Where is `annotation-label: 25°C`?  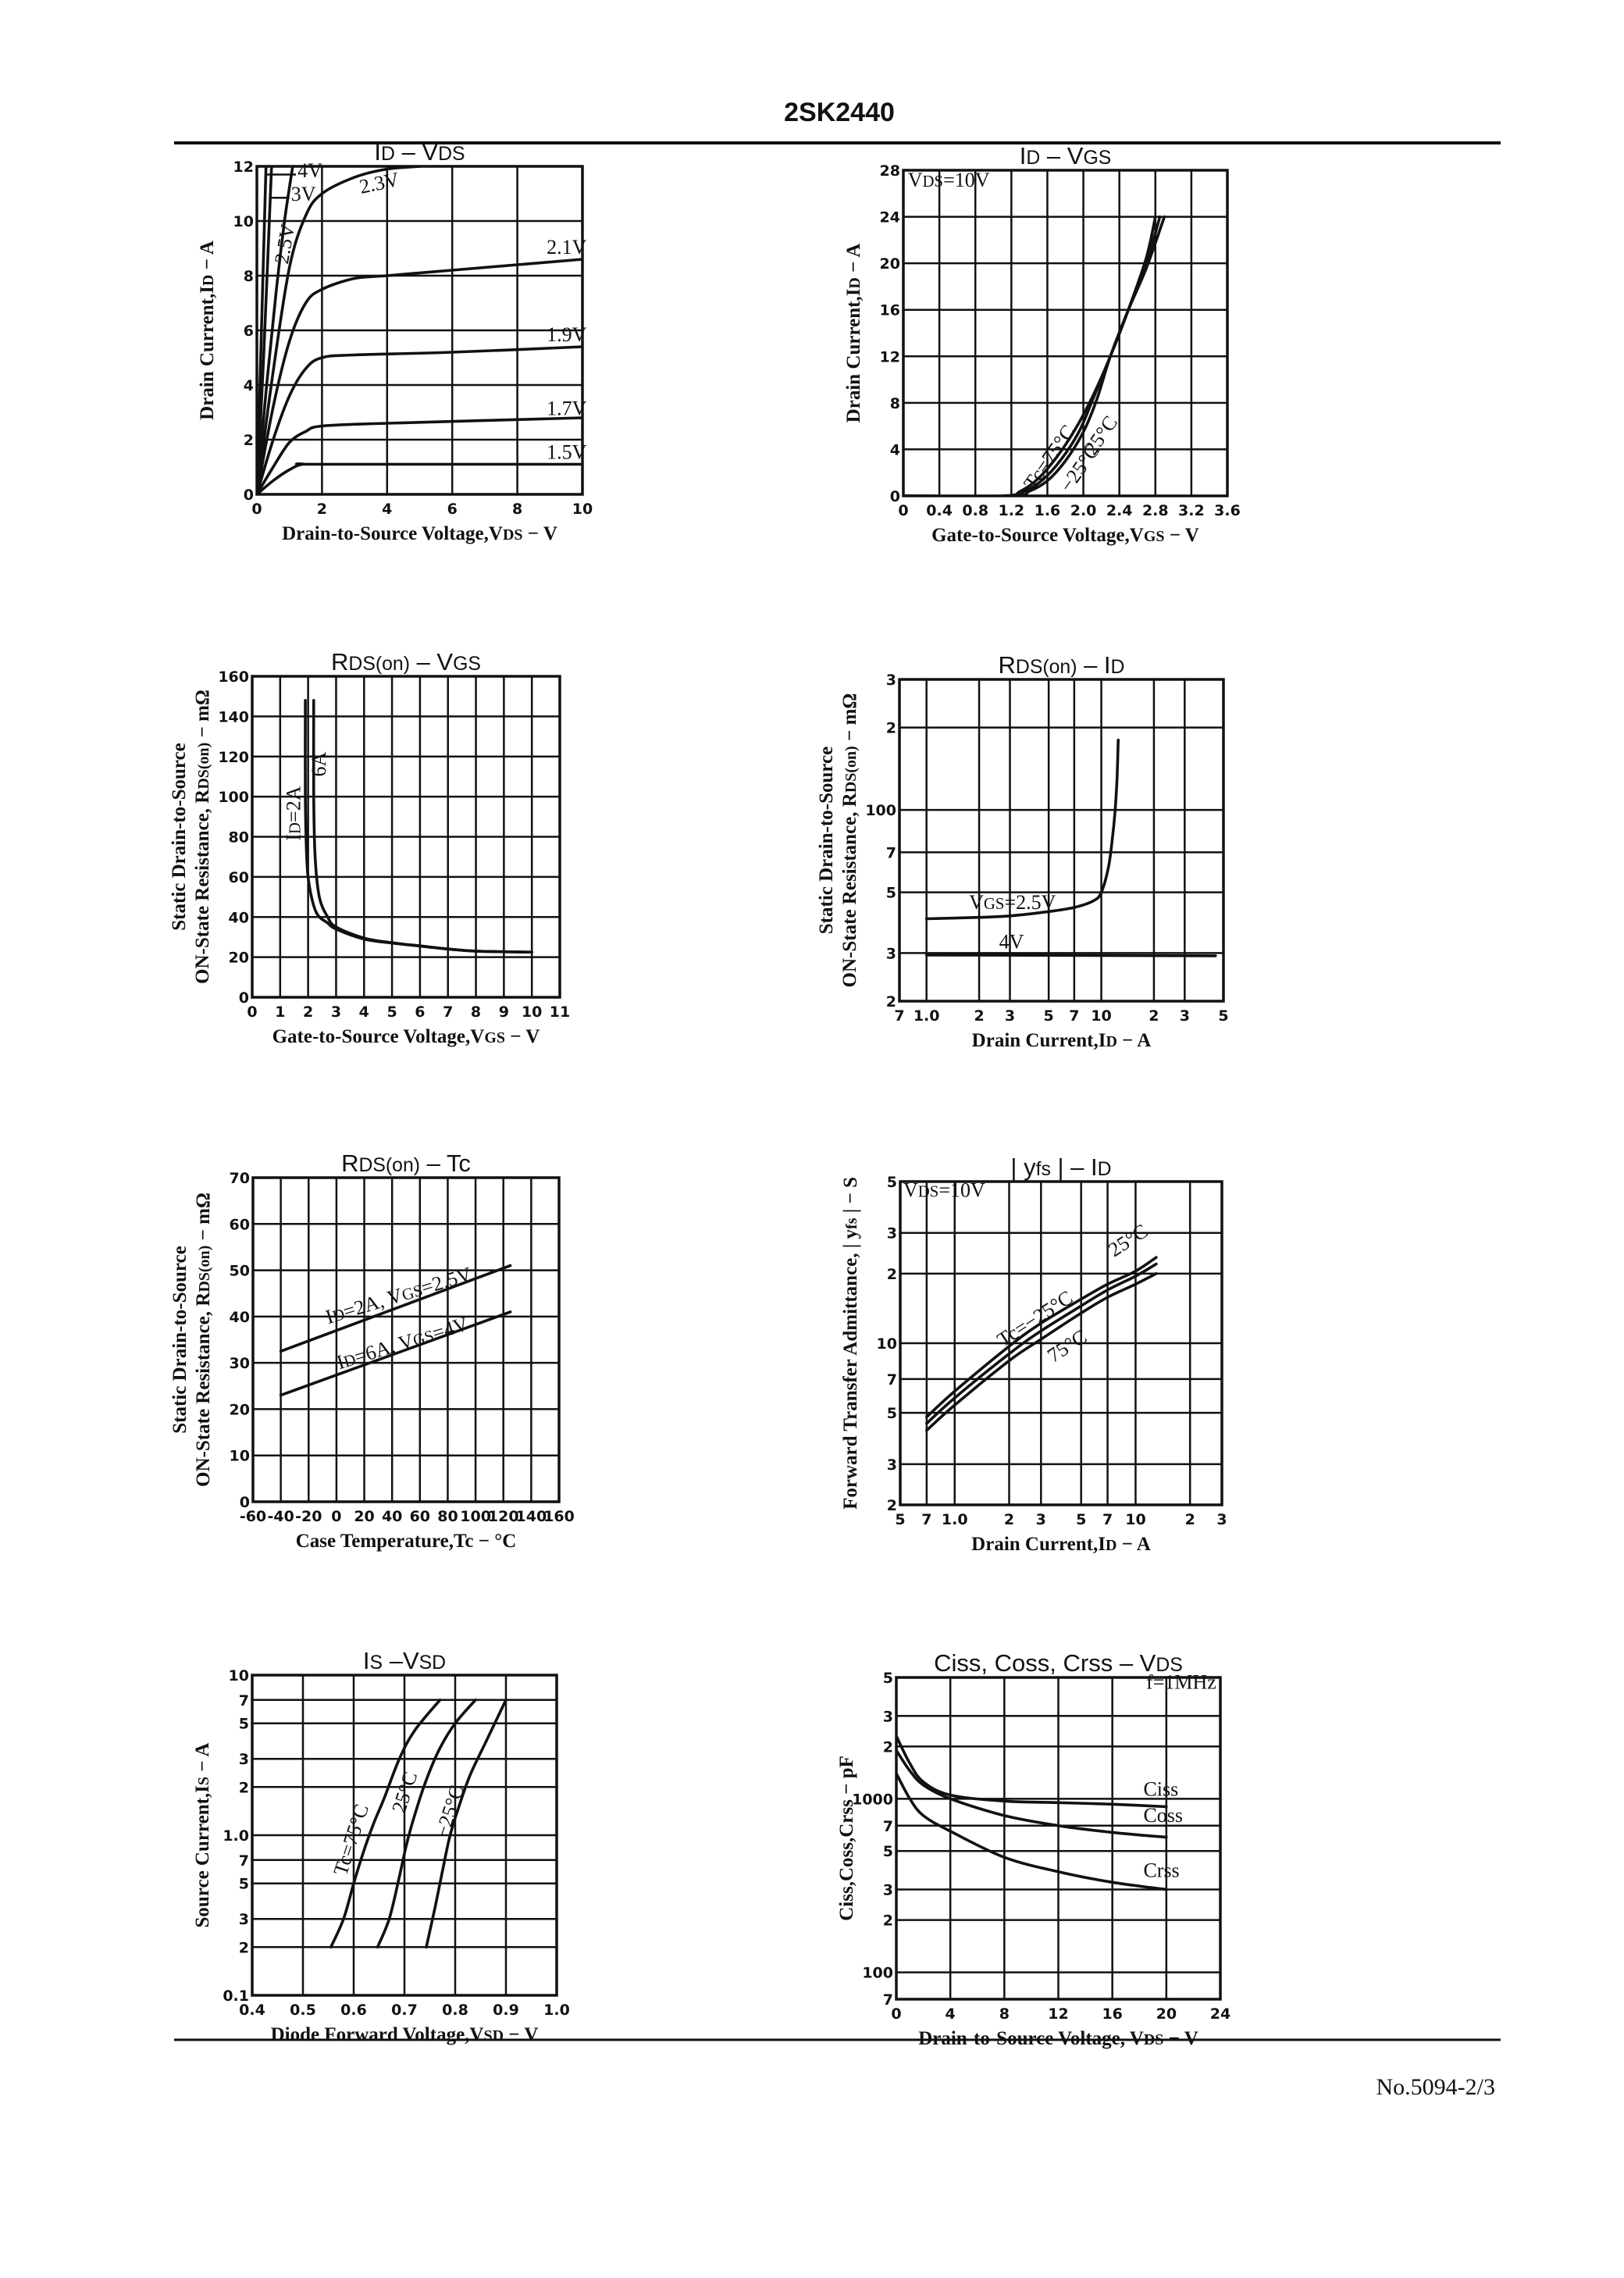 annotation-label: 25°C is located at coordinates (1128, 1241).